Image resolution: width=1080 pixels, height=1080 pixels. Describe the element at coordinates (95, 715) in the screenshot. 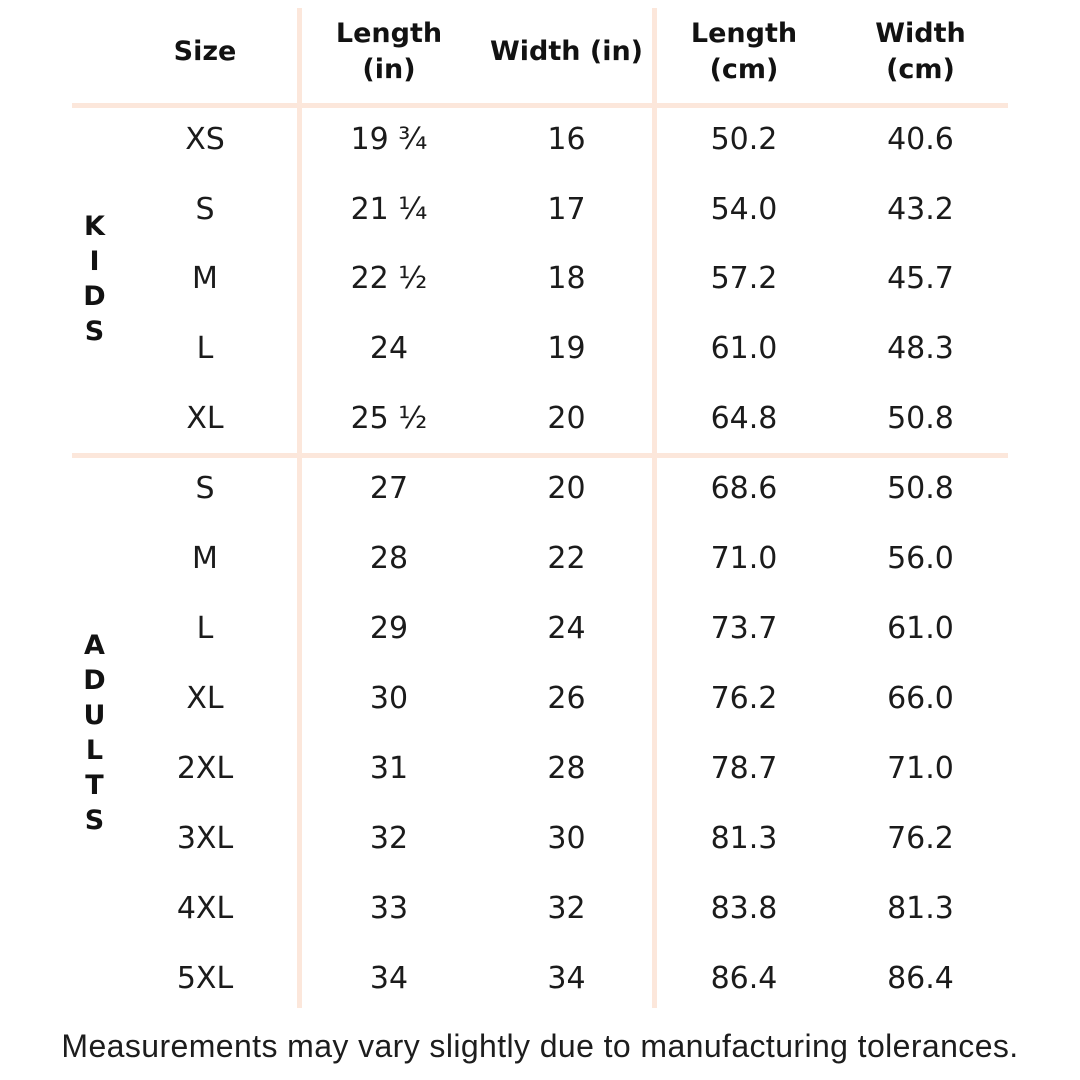

I see `group-letter: U` at that location.